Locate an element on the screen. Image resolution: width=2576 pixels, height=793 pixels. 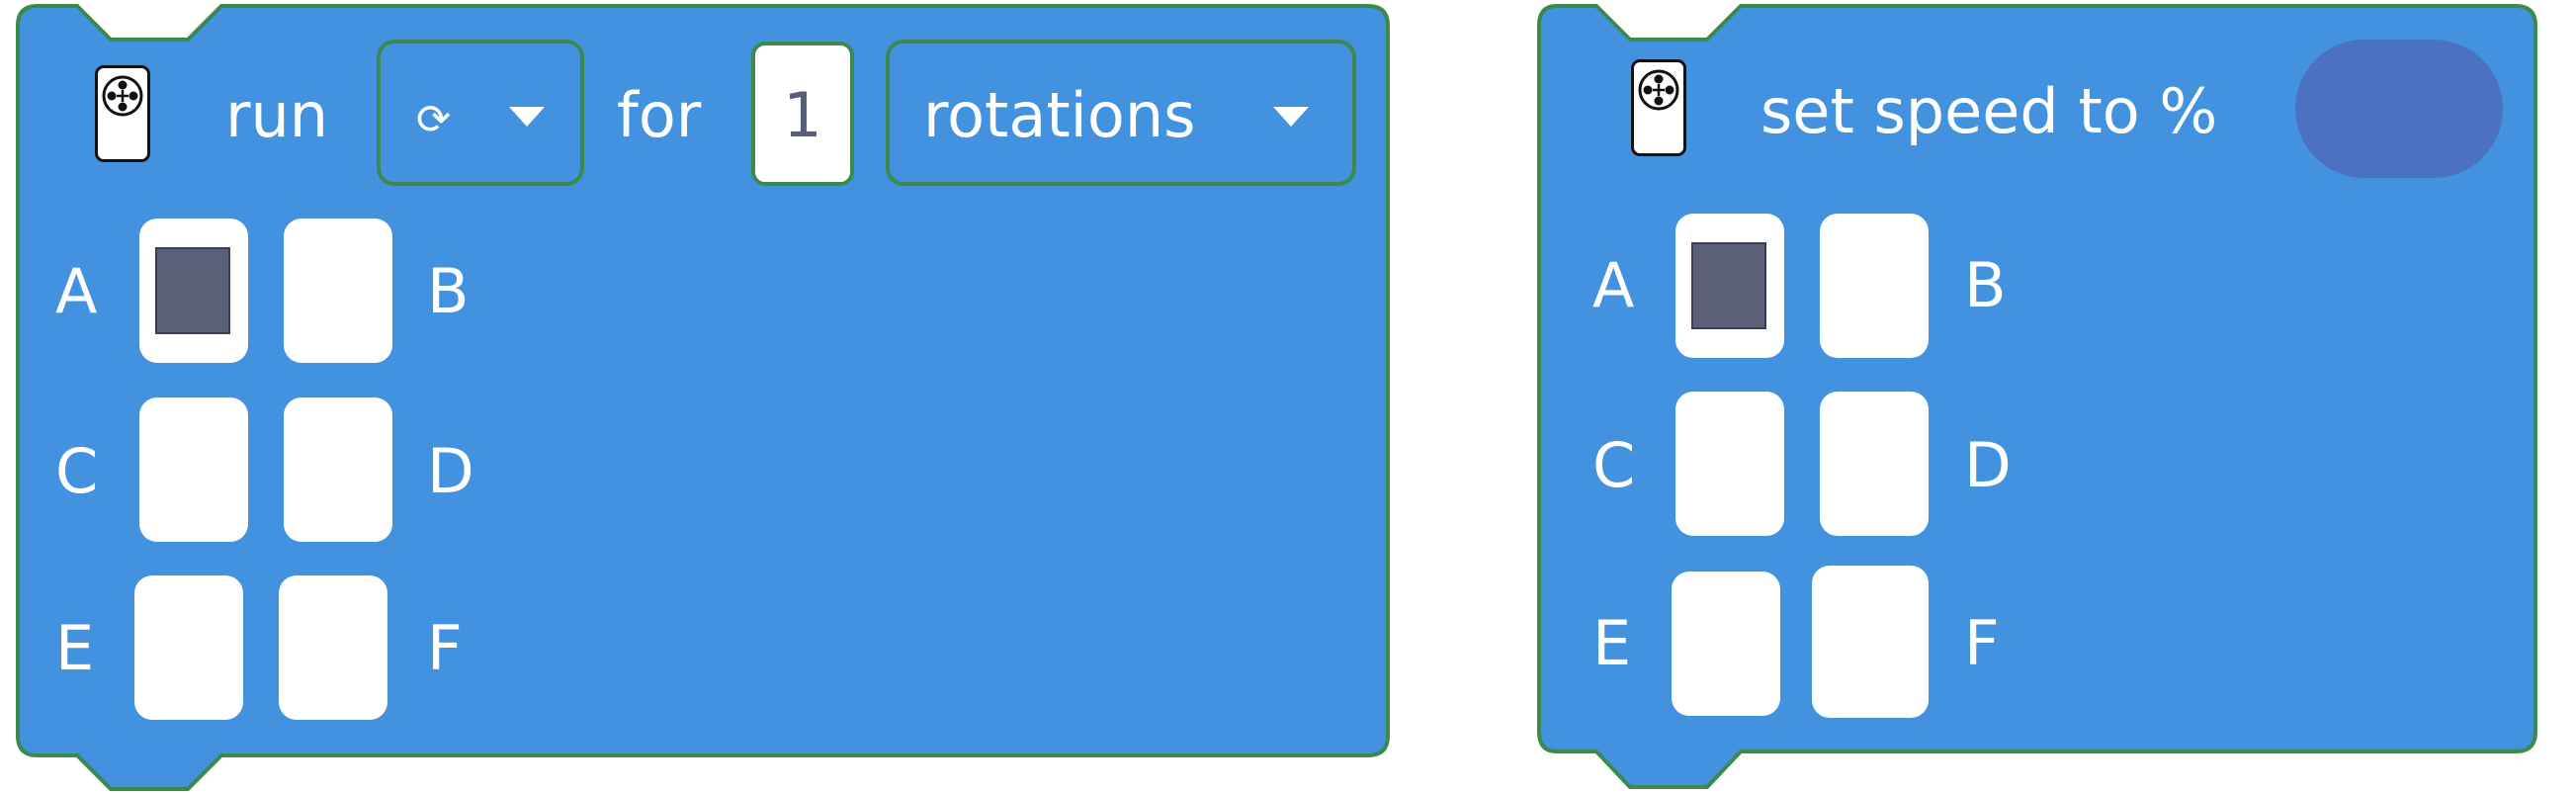
amount-input: 1 is located at coordinates (802, 114).